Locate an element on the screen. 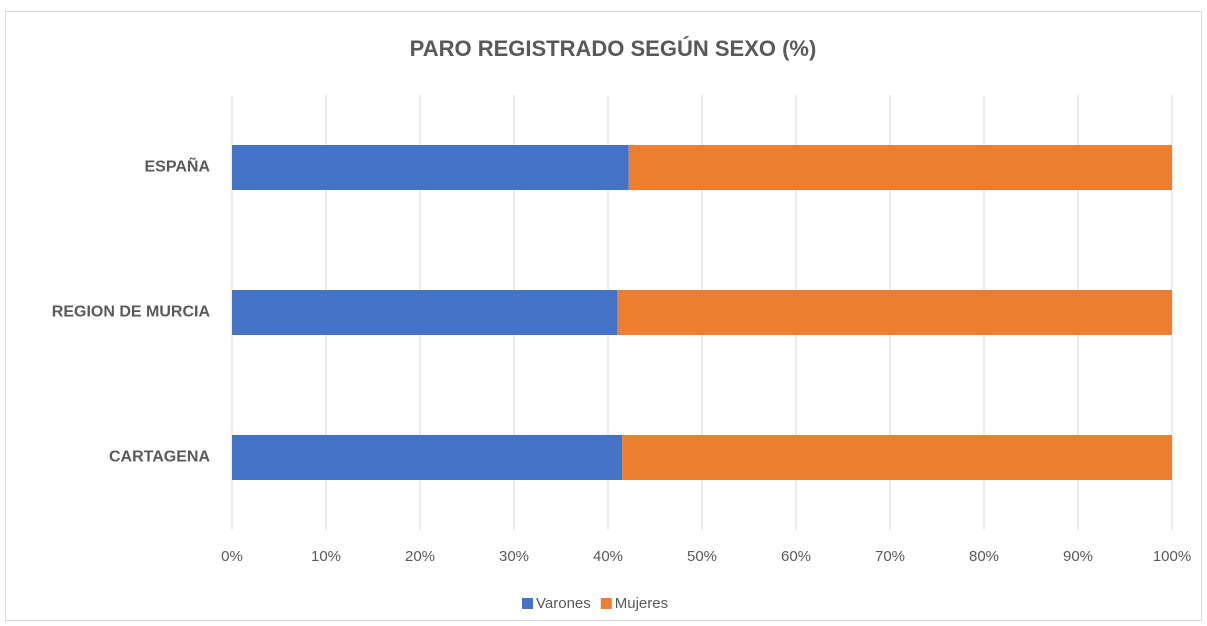 Image resolution: width=1207 pixels, height=626 pixels. x-tick-label: 10% is located at coordinates (326, 556).